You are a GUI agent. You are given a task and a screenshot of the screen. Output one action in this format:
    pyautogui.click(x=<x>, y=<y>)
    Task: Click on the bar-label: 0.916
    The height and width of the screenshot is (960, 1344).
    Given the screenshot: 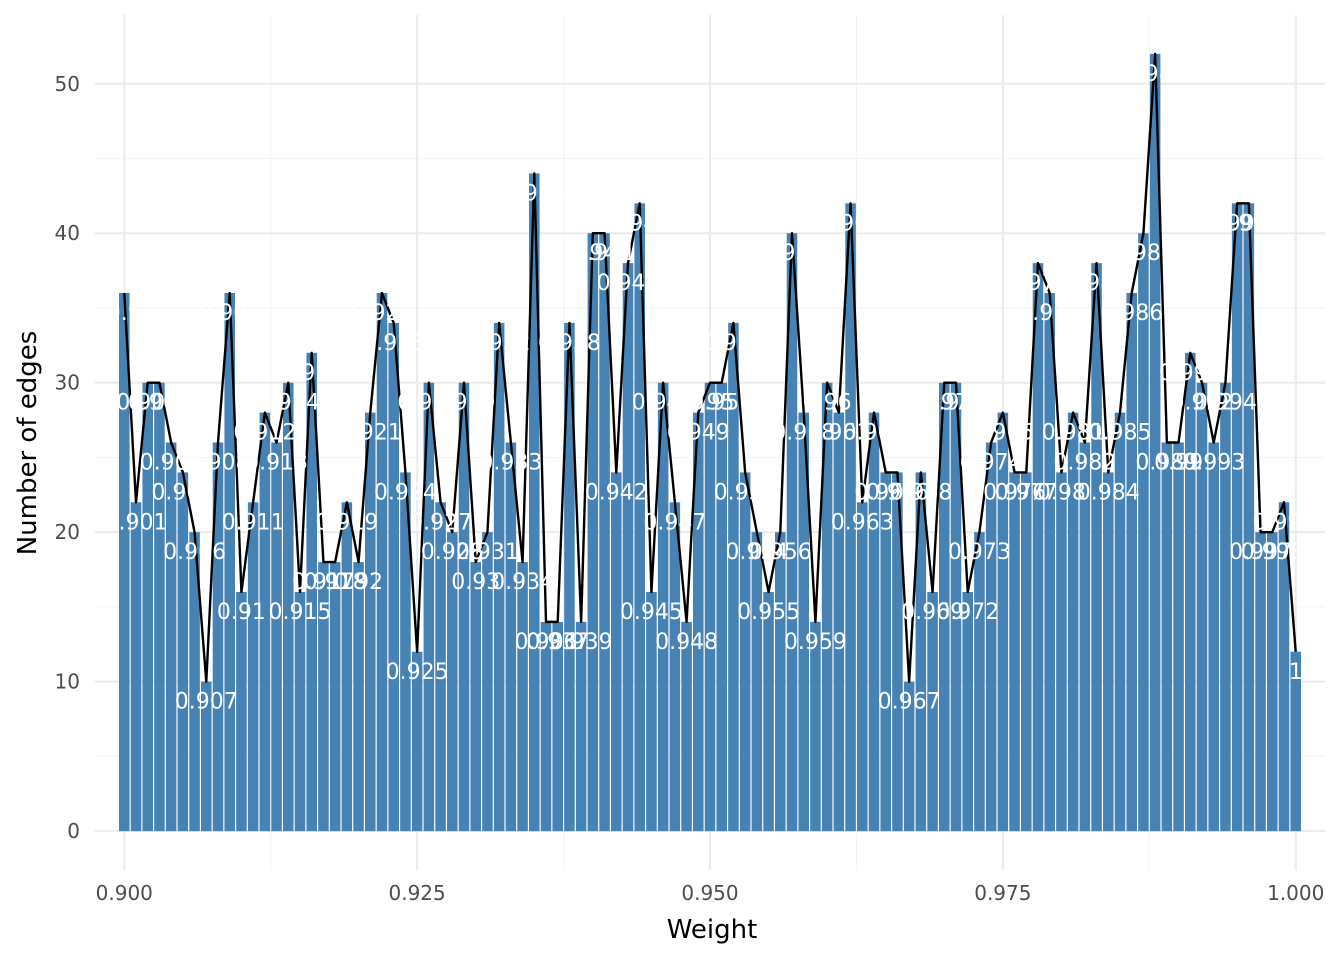 What is the action you would take?
    pyautogui.click(x=311, y=373)
    